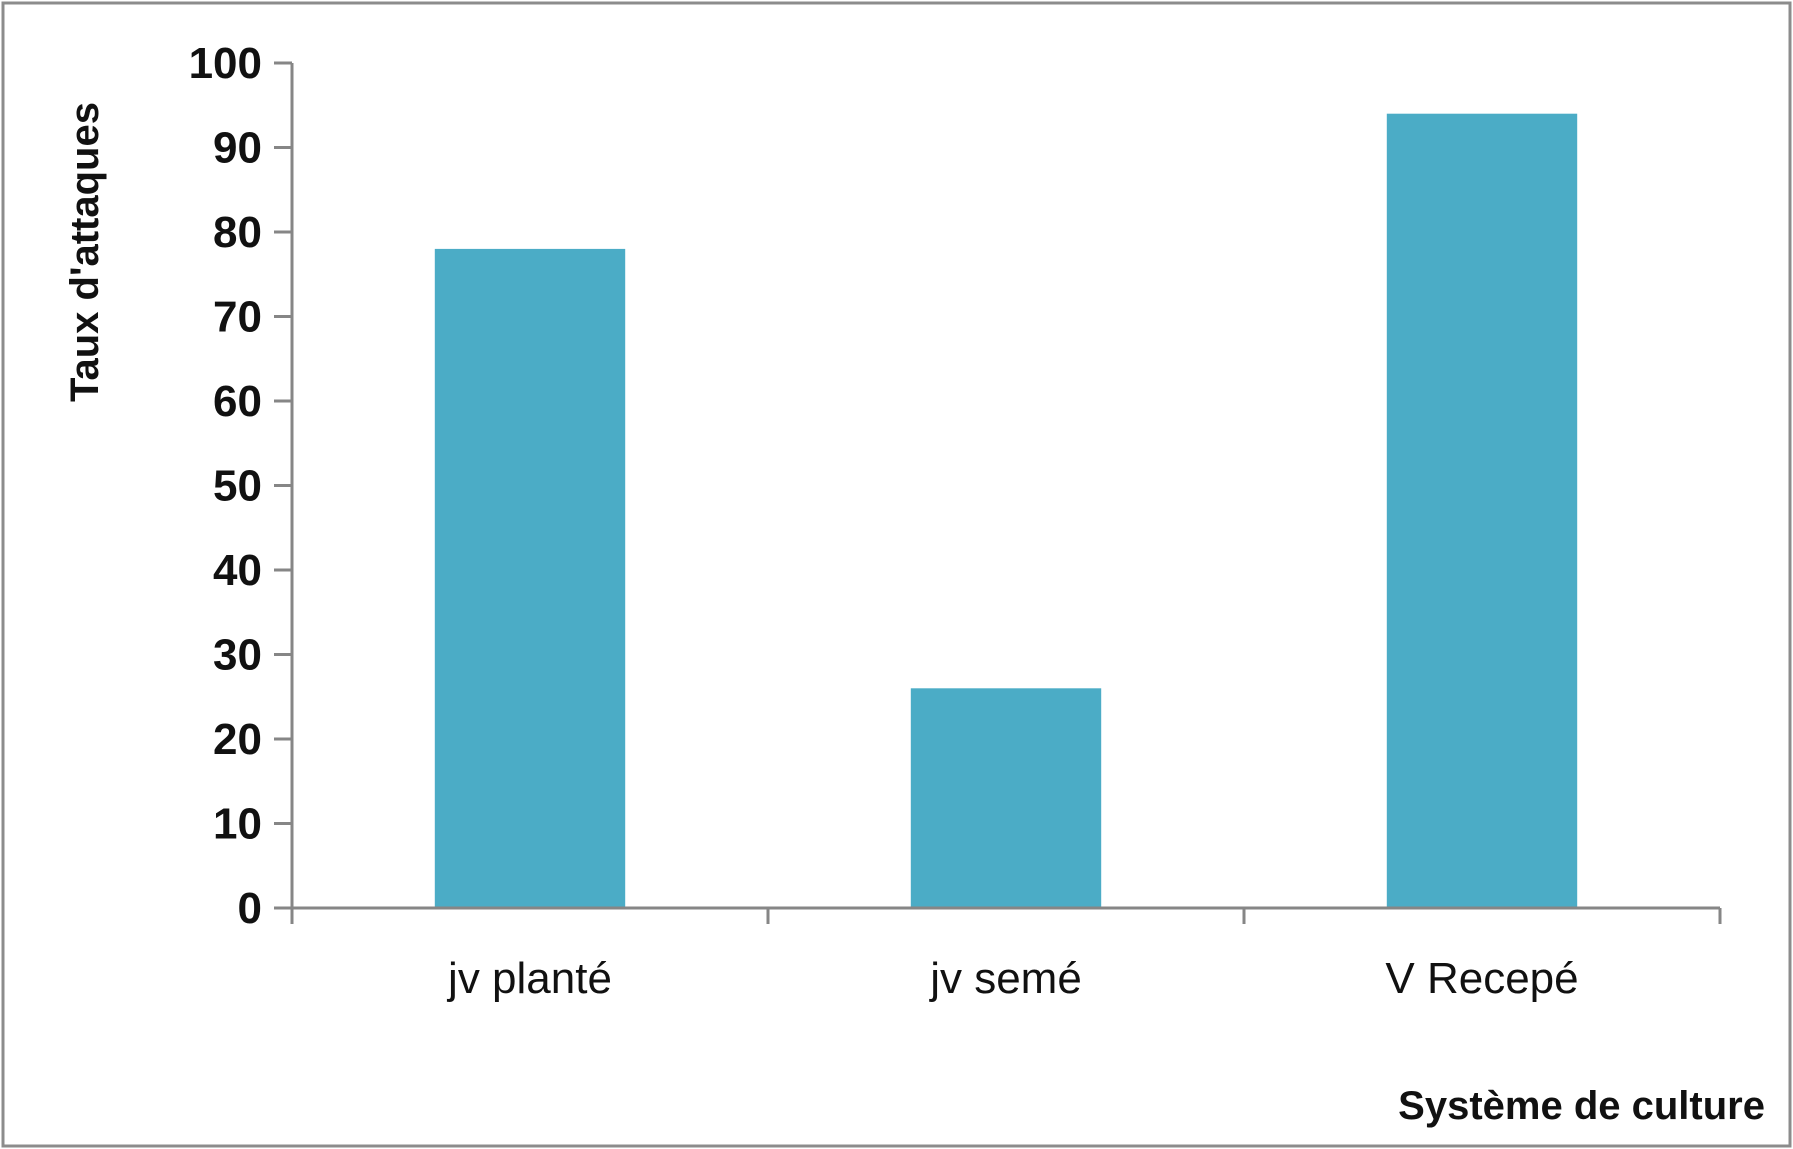 The height and width of the screenshot is (1149, 1793). What do you see at coordinates (529, 978) in the screenshot?
I see `x-category-label: jv planté` at bounding box center [529, 978].